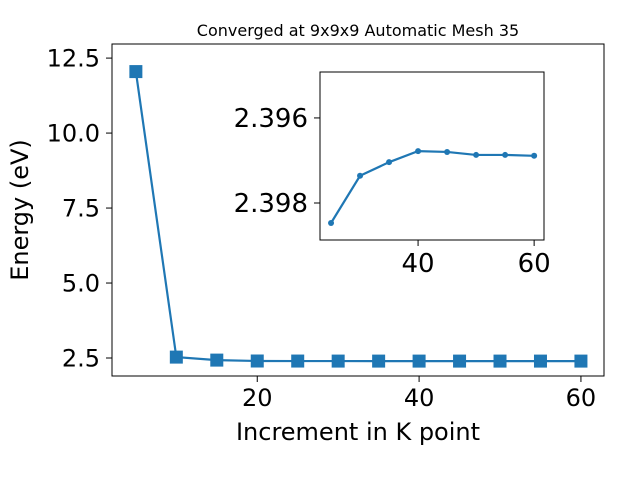 The width and height of the screenshot is (640, 480). What do you see at coordinates (73, 58) in the screenshot?
I see `y-tick-label: 12.5` at bounding box center [73, 58].